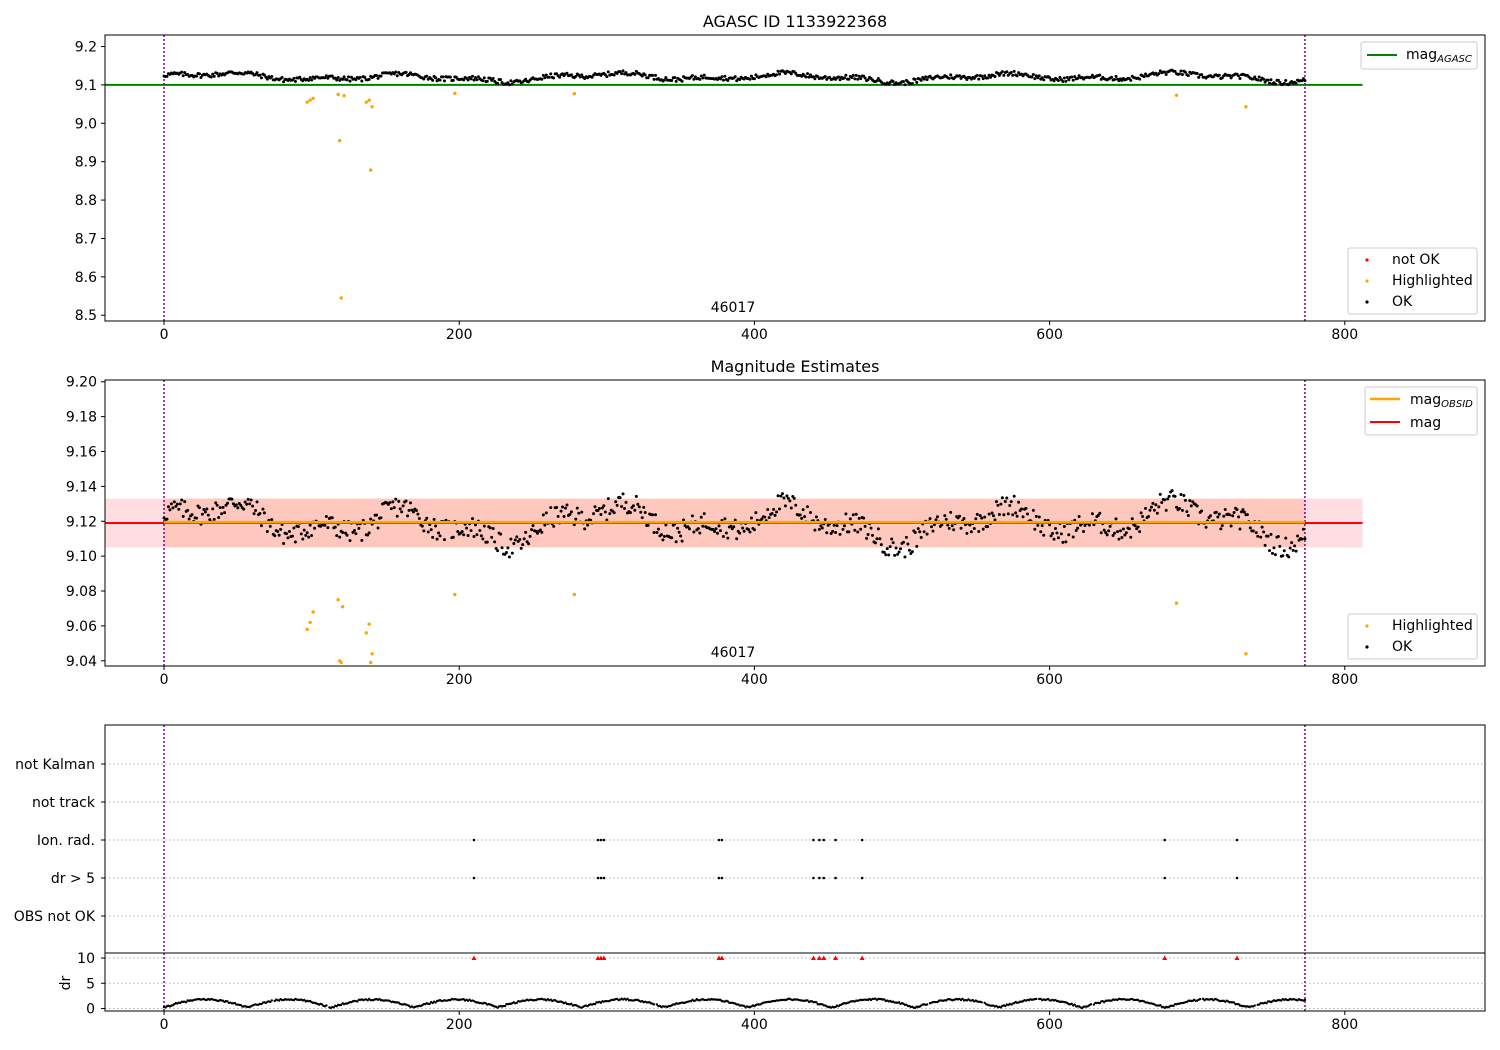  I want to click on dr-outlier-marker, so click(604, 958).